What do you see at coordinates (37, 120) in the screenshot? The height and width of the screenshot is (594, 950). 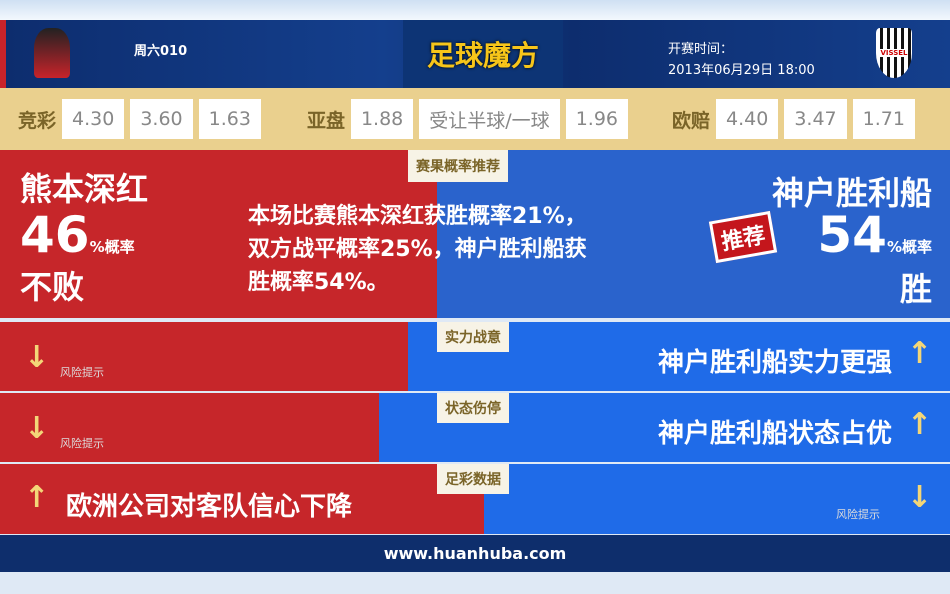 I see `jingcai-label: 竞彩` at bounding box center [37, 120].